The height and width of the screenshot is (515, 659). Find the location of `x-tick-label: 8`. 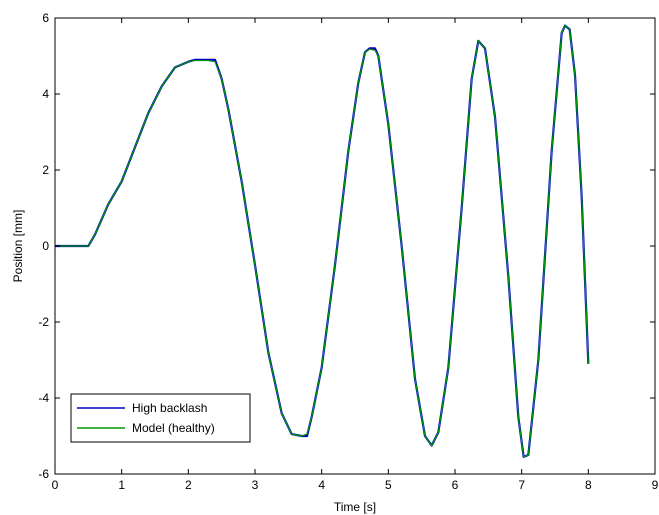

x-tick-label: 8 is located at coordinates (588, 485).